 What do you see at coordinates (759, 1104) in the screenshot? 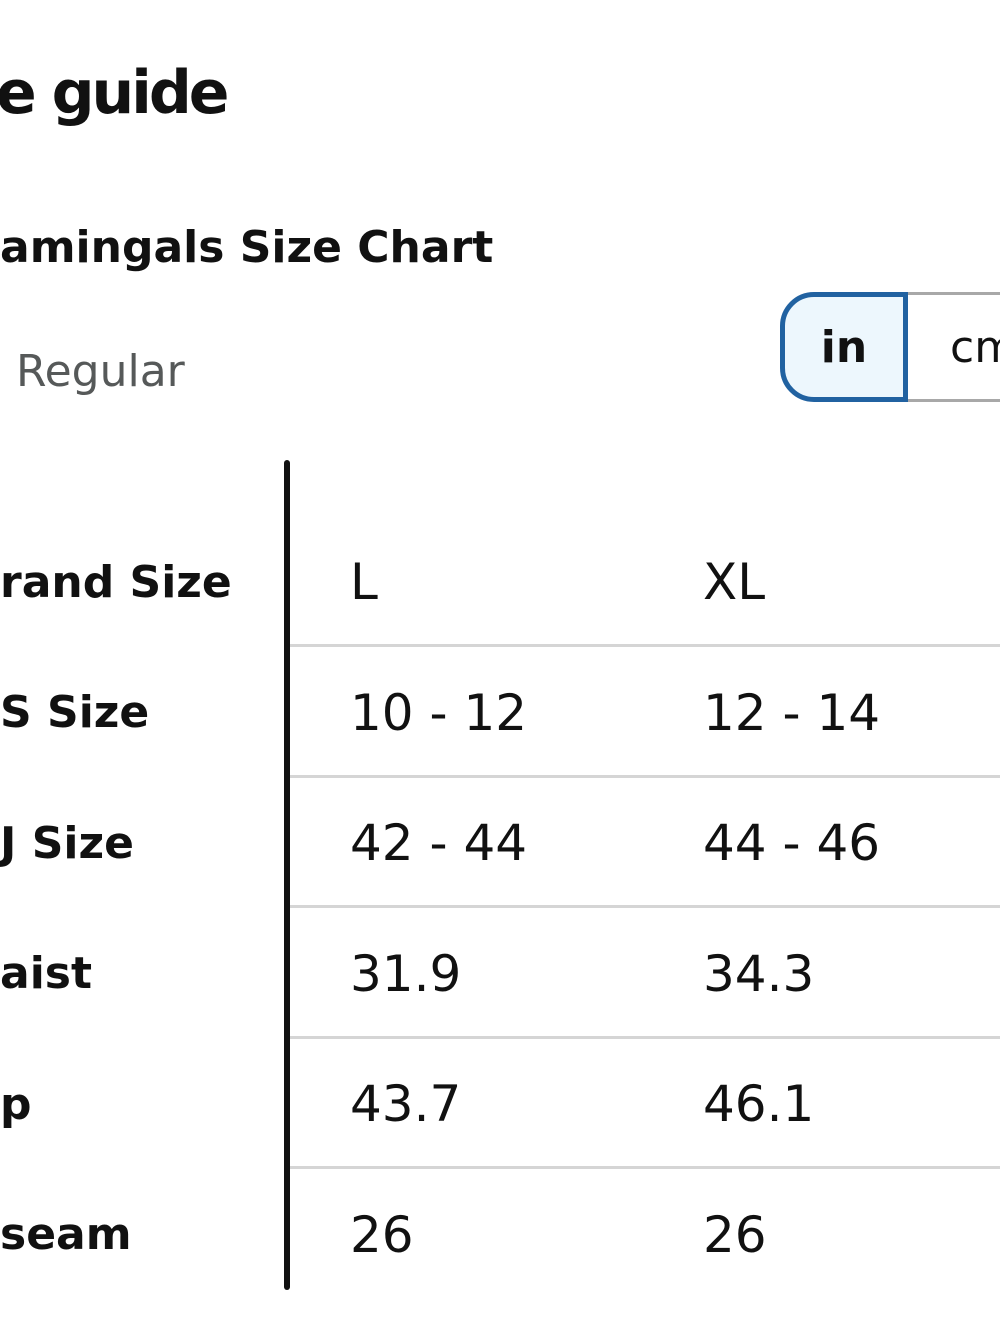
I see `table-cell: 46.1` at bounding box center [759, 1104].